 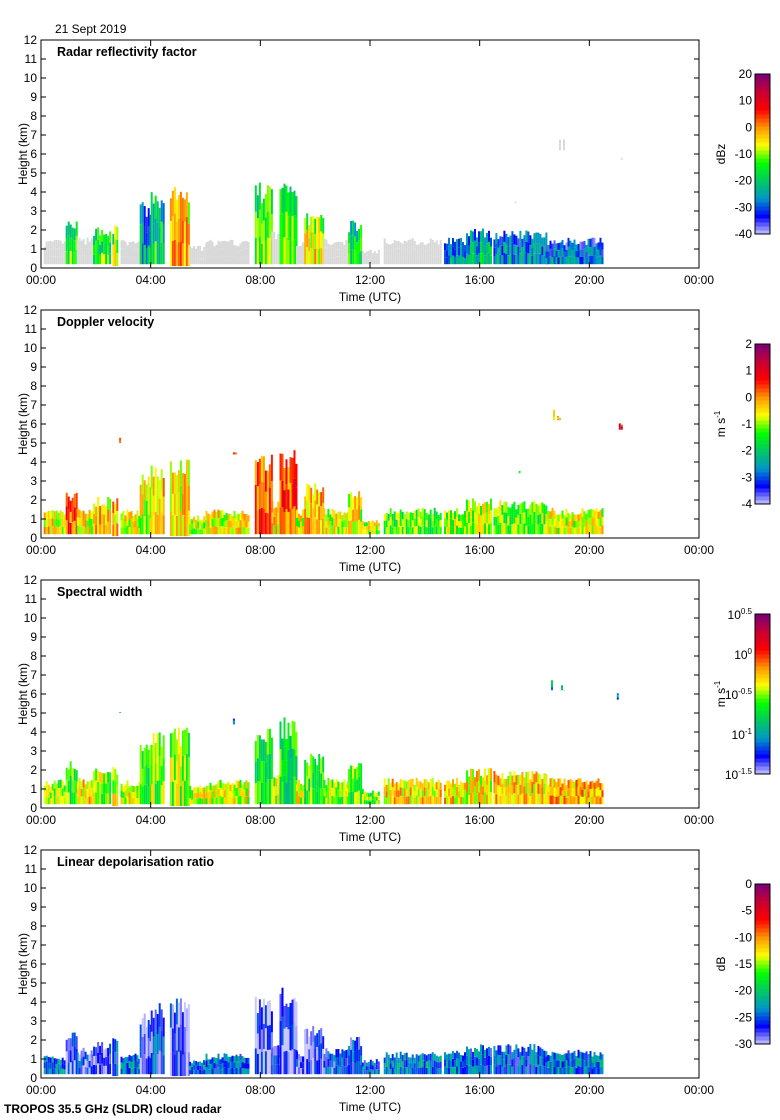 What do you see at coordinates (746, 504) in the screenshot?
I see `colorbar-tick-label: -4` at bounding box center [746, 504].